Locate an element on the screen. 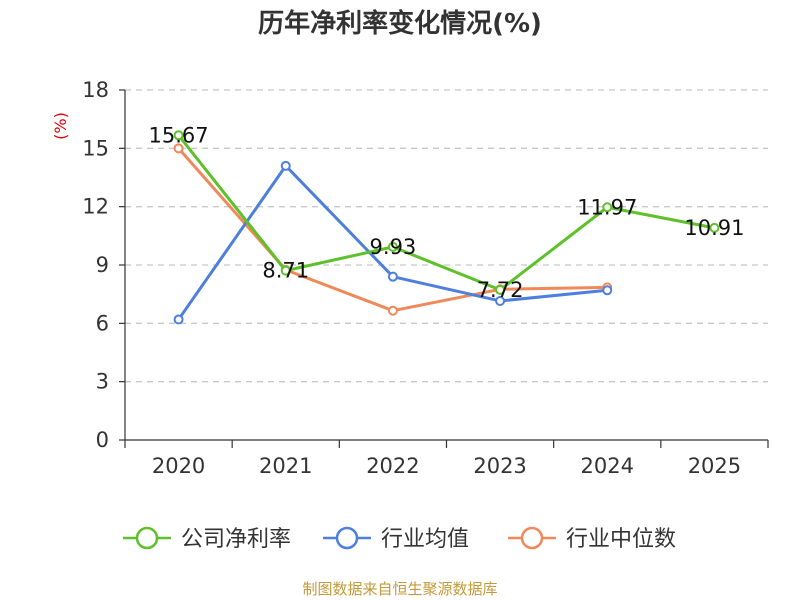  legend-item-1: 行业均值 is located at coordinates (396, 539).